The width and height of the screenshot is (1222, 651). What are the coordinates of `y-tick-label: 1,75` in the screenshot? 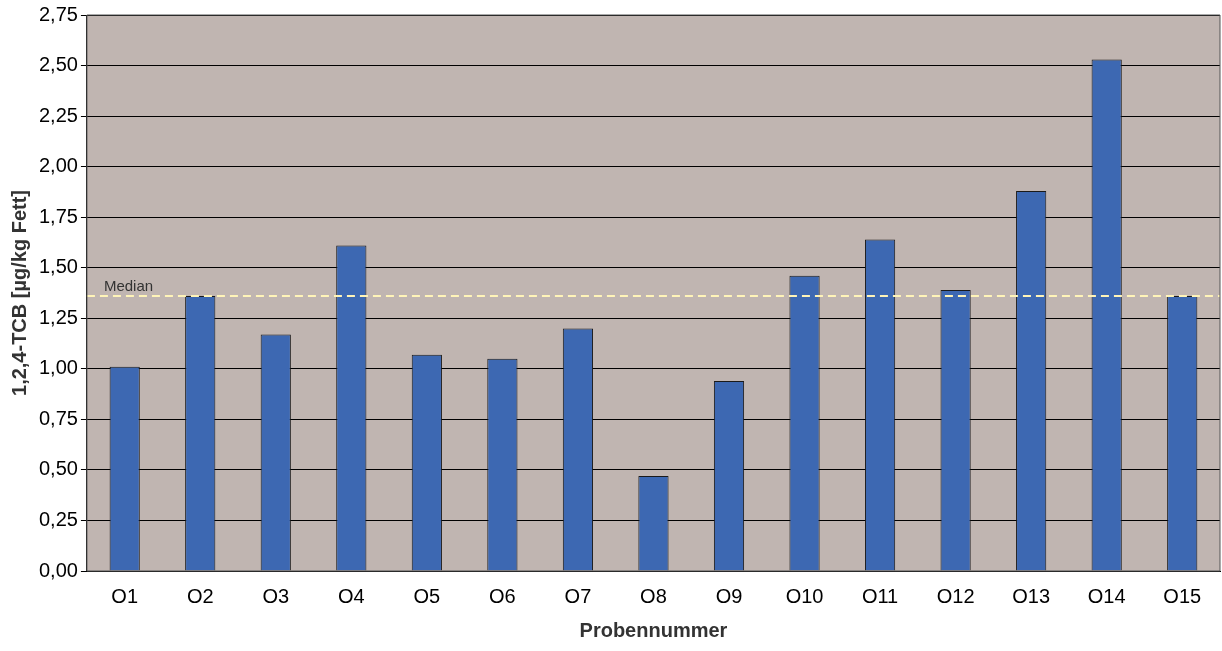 It's located at (58, 215).